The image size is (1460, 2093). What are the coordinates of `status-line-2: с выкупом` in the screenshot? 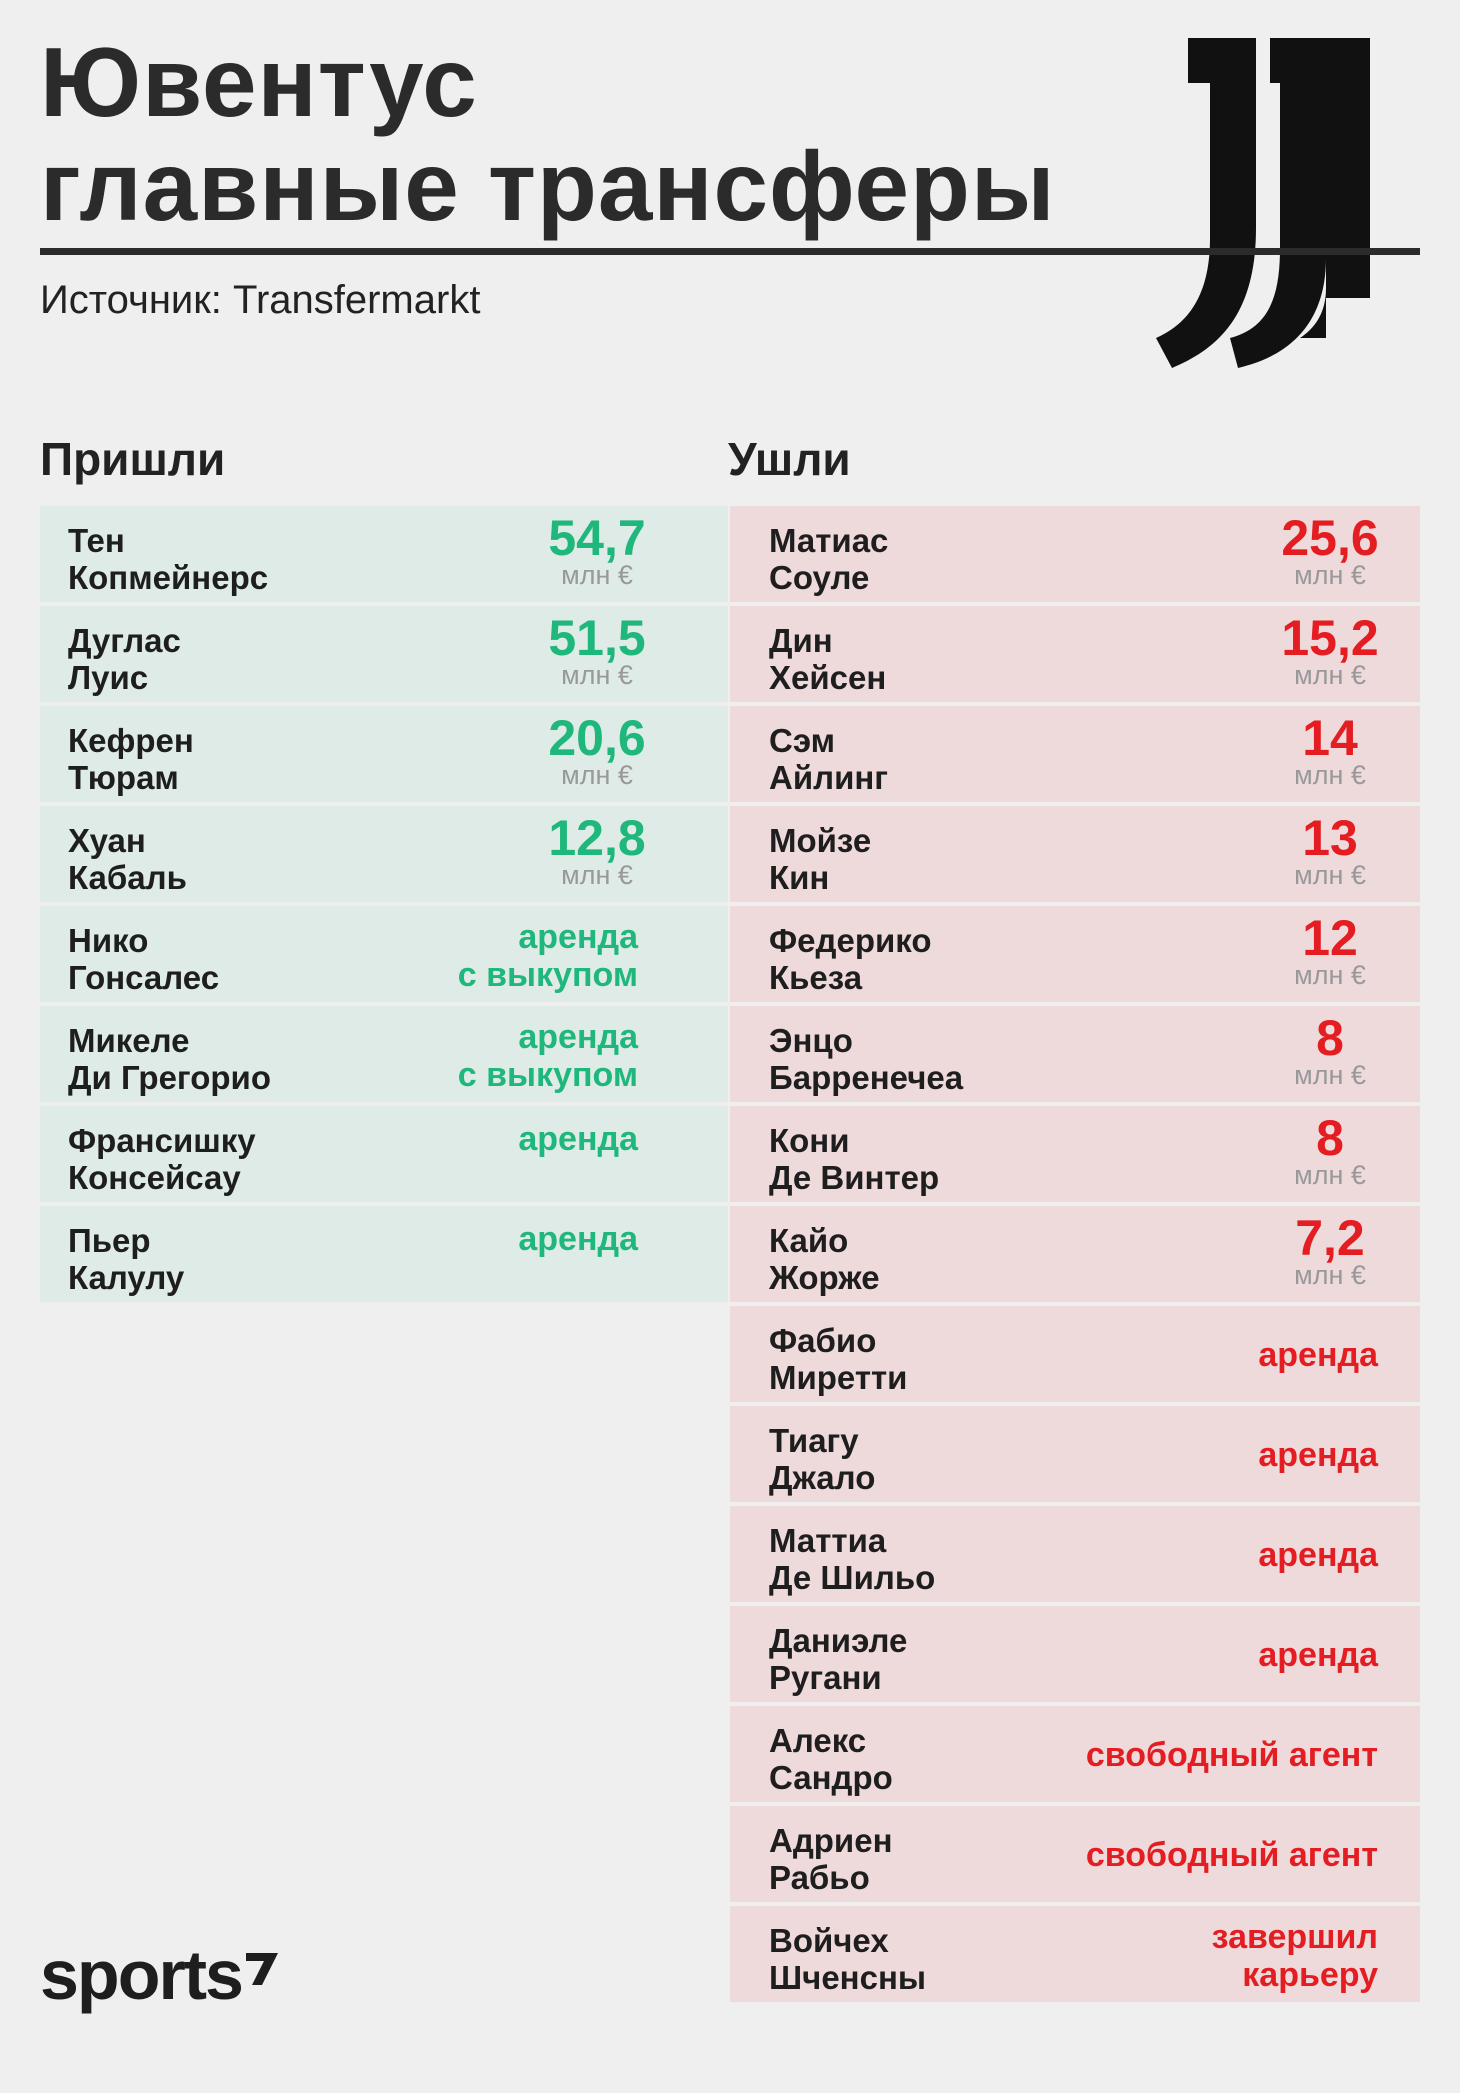 It's located at (547, 975).